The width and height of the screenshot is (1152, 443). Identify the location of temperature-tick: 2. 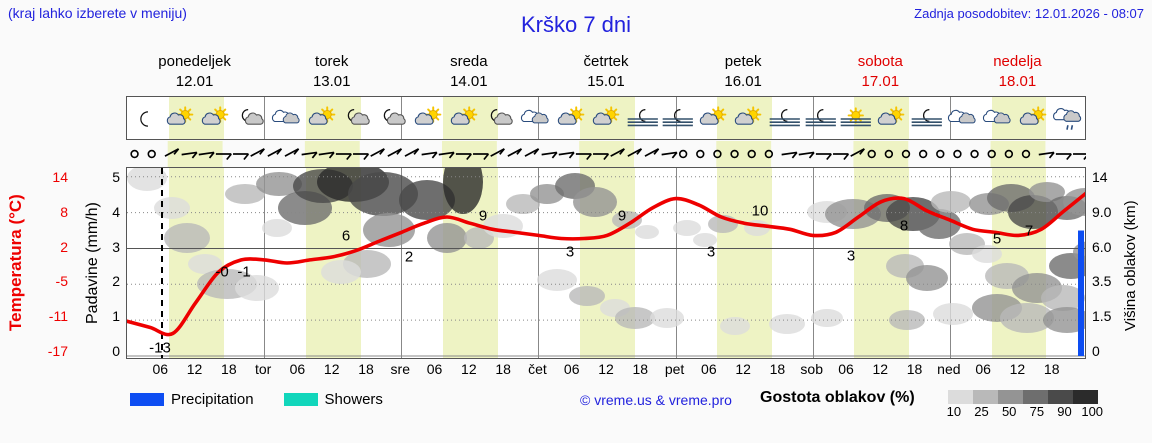
(64, 246).